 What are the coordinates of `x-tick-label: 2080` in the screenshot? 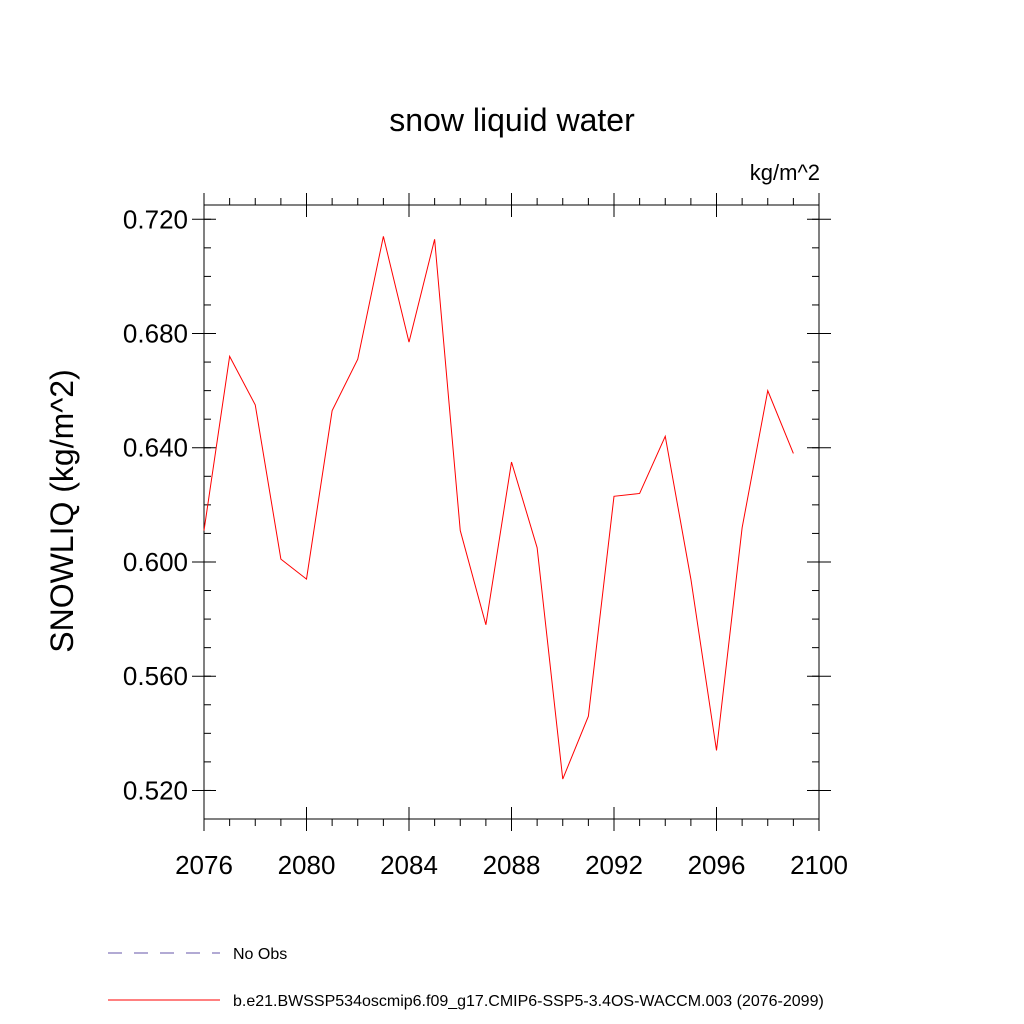 It's located at (307, 865).